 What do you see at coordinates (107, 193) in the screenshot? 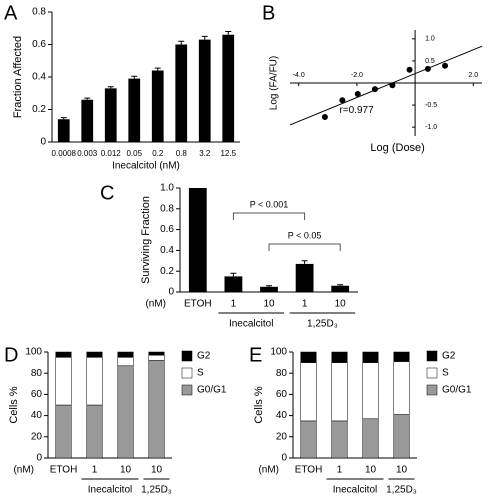
I see `panel-letter: C` at bounding box center [107, 193].